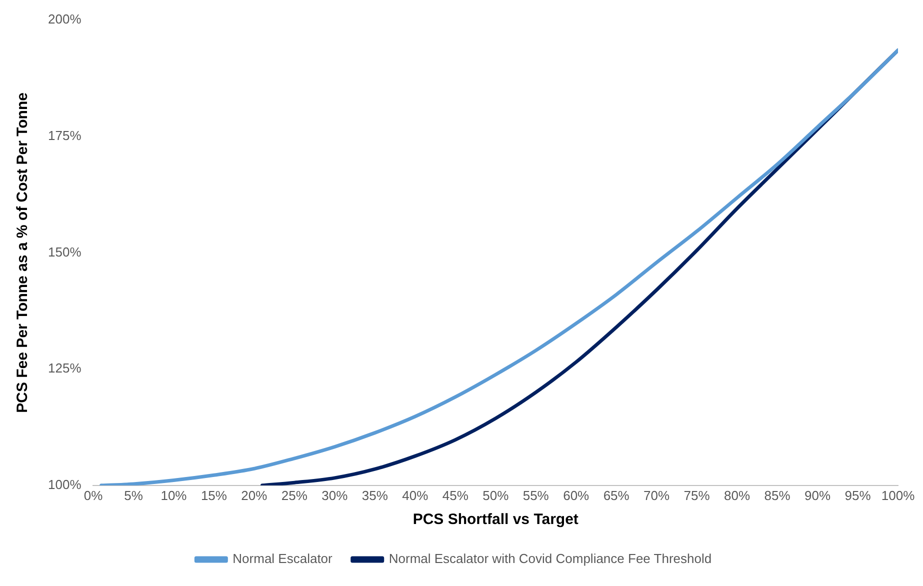 The image size is (923, 586). Describe the element at coordinates (858, 495) in the screenshot. I see `x-tick-label: 95%` at that location.